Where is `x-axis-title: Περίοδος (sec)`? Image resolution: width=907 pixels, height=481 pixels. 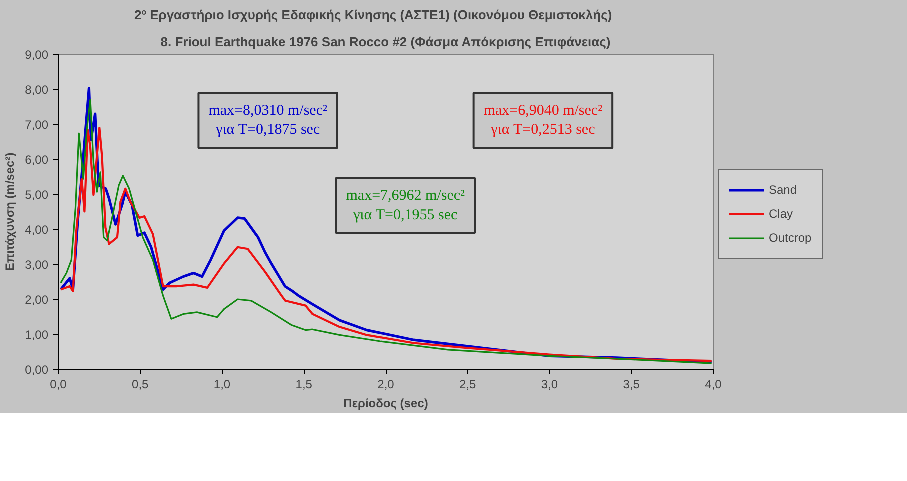 x-axis-title: Περίοδος (sec) is located at coordinates (386, 403).